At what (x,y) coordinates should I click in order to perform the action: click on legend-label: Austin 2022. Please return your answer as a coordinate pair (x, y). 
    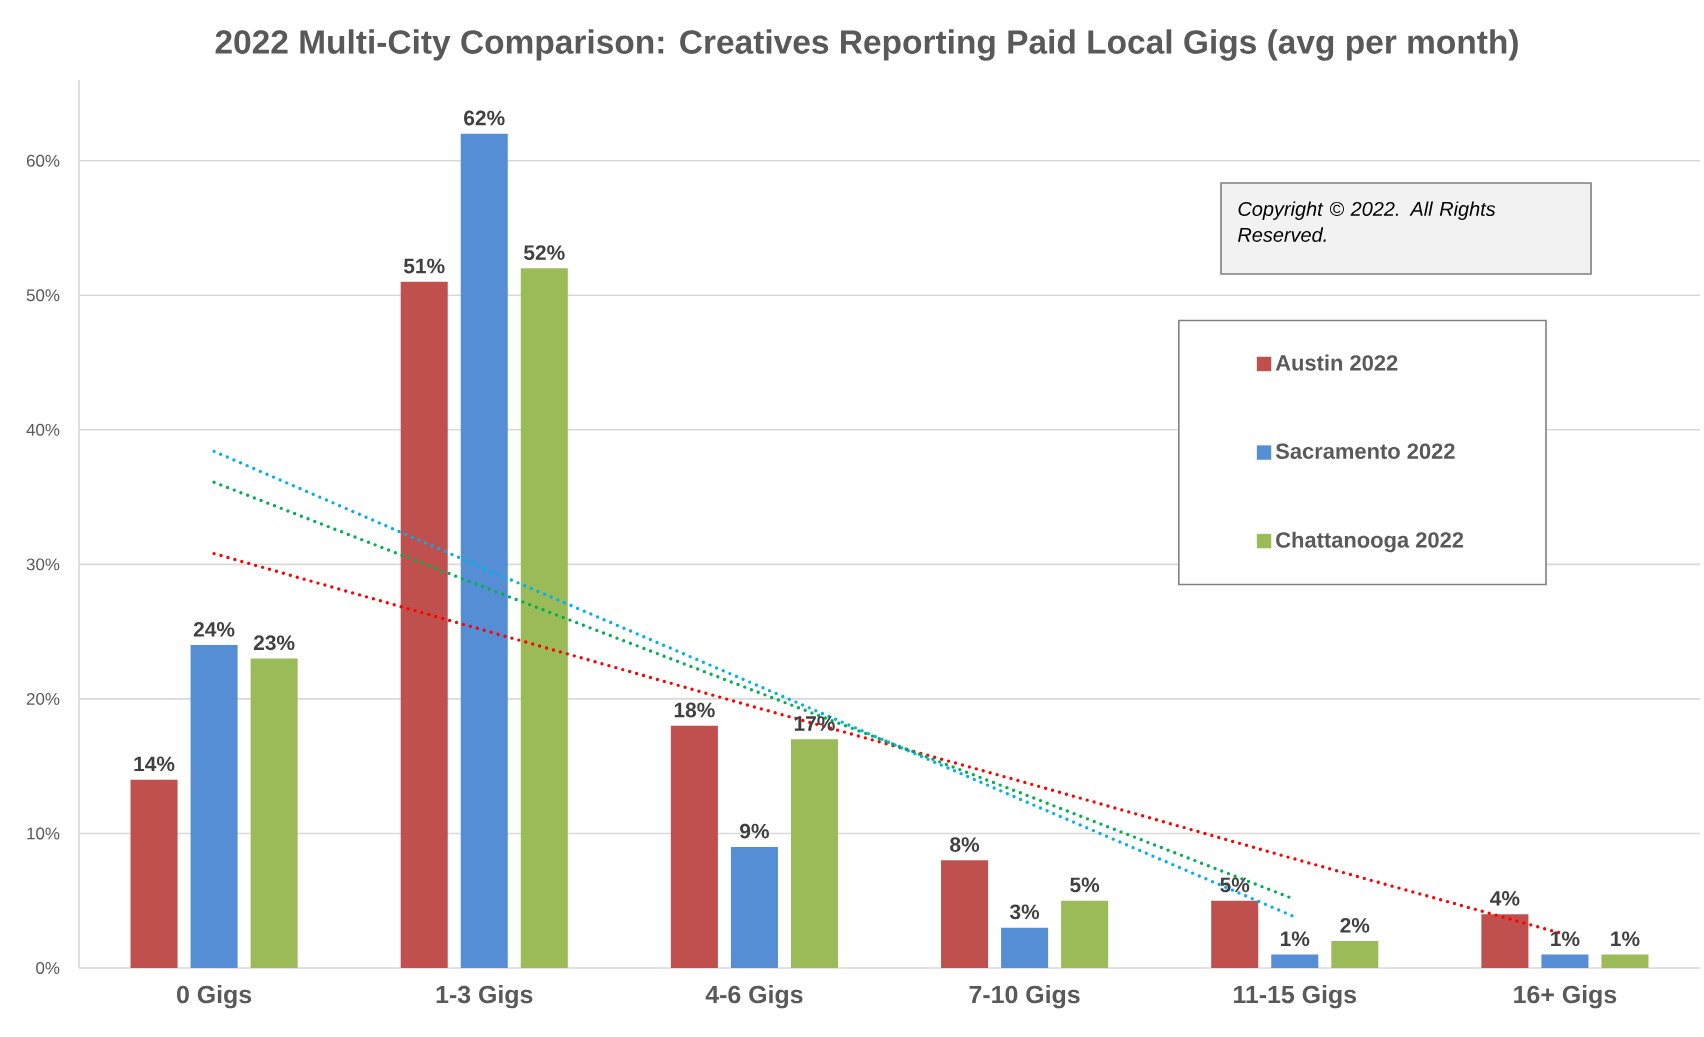
    Looking at the image, I should click on (1336, 362).